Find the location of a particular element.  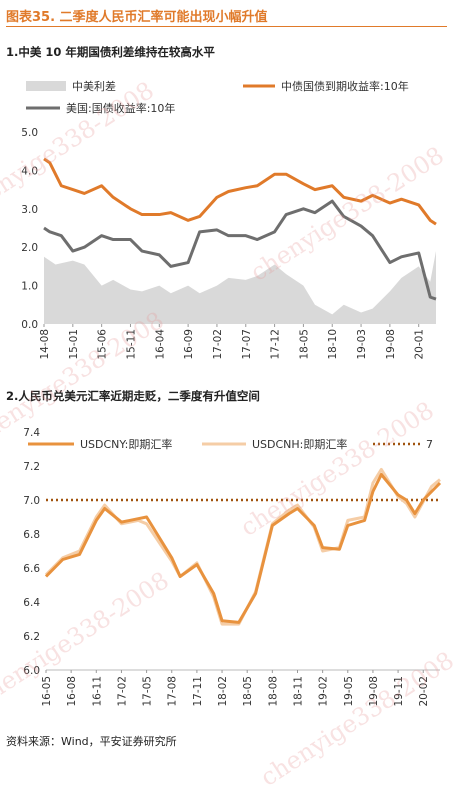

us-yield-line is located at coordinates (240, 250).